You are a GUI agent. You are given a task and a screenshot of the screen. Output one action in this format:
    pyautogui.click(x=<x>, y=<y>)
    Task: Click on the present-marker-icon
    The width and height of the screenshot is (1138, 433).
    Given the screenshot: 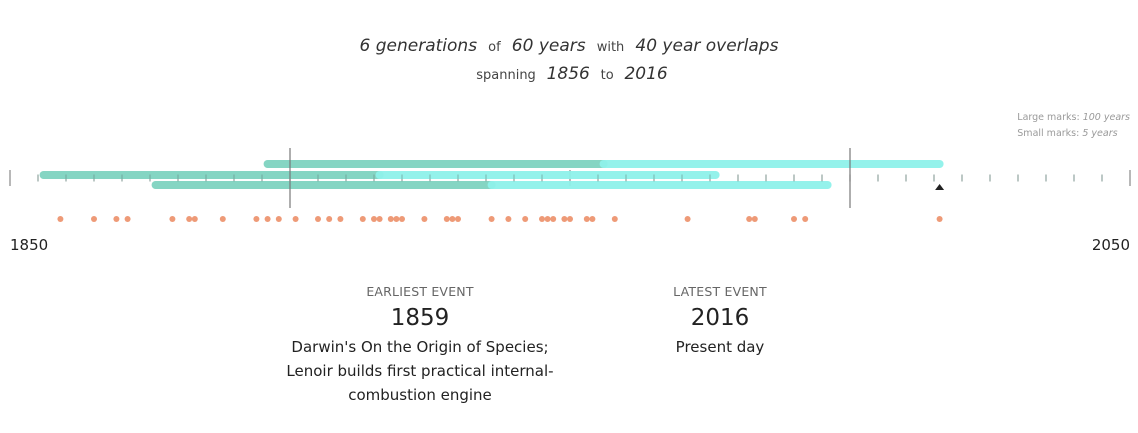 What is the action you would take?
    pyautogui.click(x=940, y=187)
    